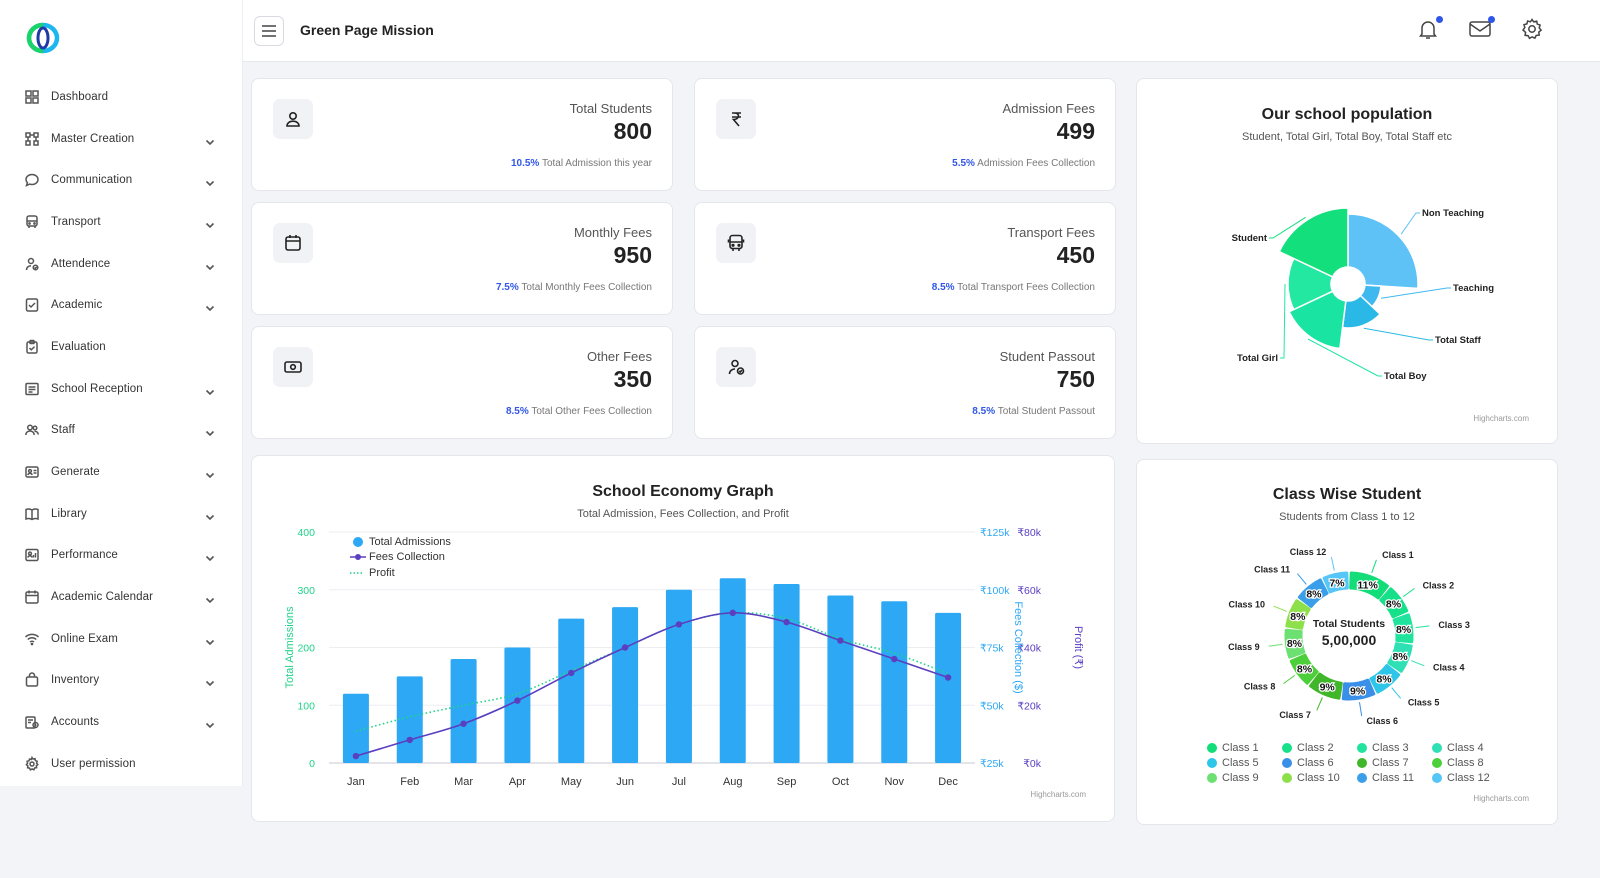 The width and height of the screenshot is (1600, 878). Describe the element at coordinates (1319, 763) in the screenshot. I see `class-legend-item: Class 6` at that location.